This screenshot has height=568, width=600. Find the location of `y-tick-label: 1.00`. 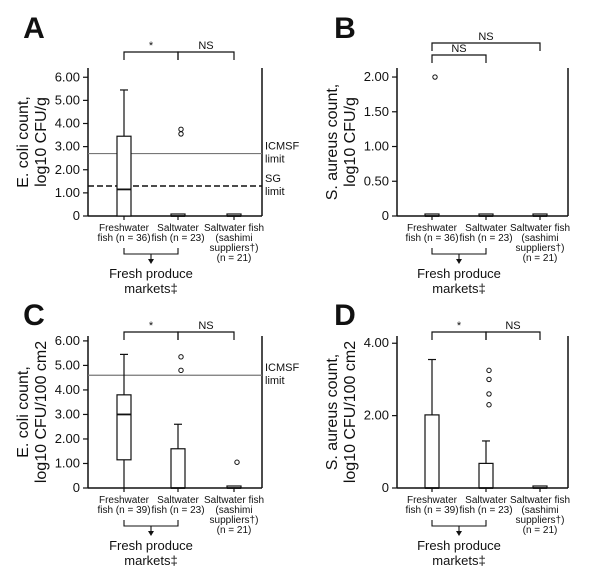

y-tick-label: 1.00 is located at coordinates (67, 462).